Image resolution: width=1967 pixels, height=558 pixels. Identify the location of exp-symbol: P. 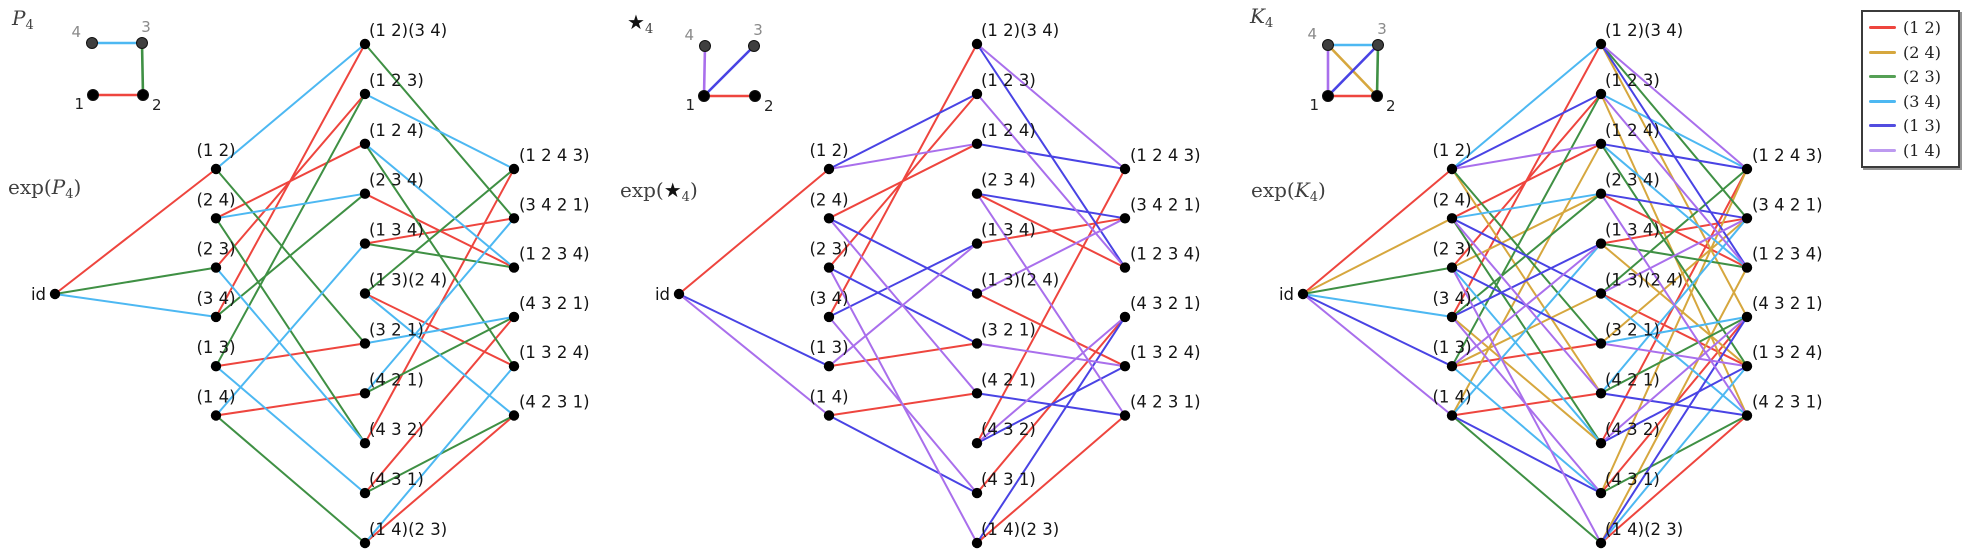
(58, 187).